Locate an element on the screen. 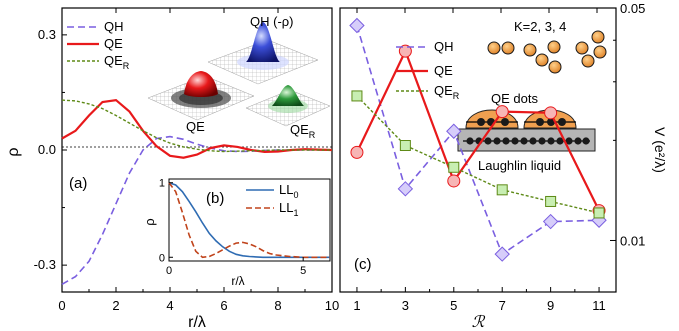 The width and height of the screenshot is (679, 331). b-xlabel: r/λ is located at coordinates (237, 281).